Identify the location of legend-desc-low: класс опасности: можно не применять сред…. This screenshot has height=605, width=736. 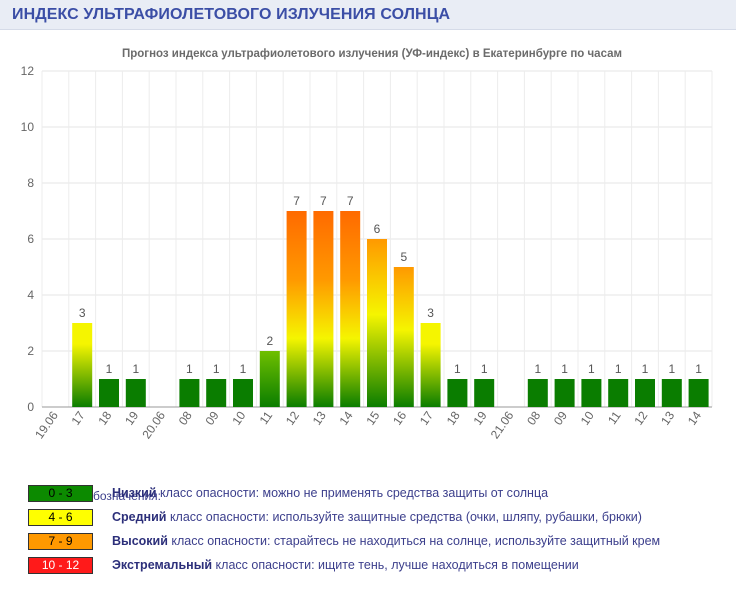
(352, 493).